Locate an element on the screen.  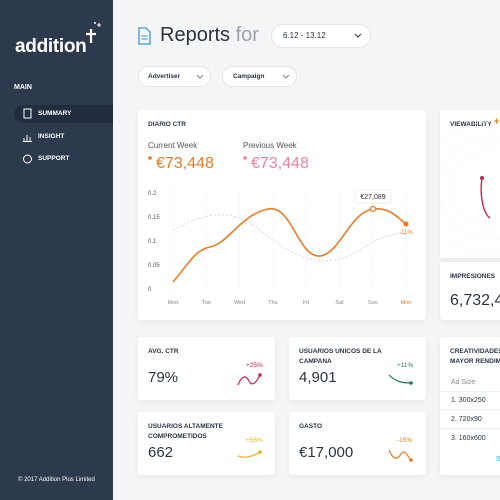
x-tick-label: Sun is located at coordinates (373, 303).